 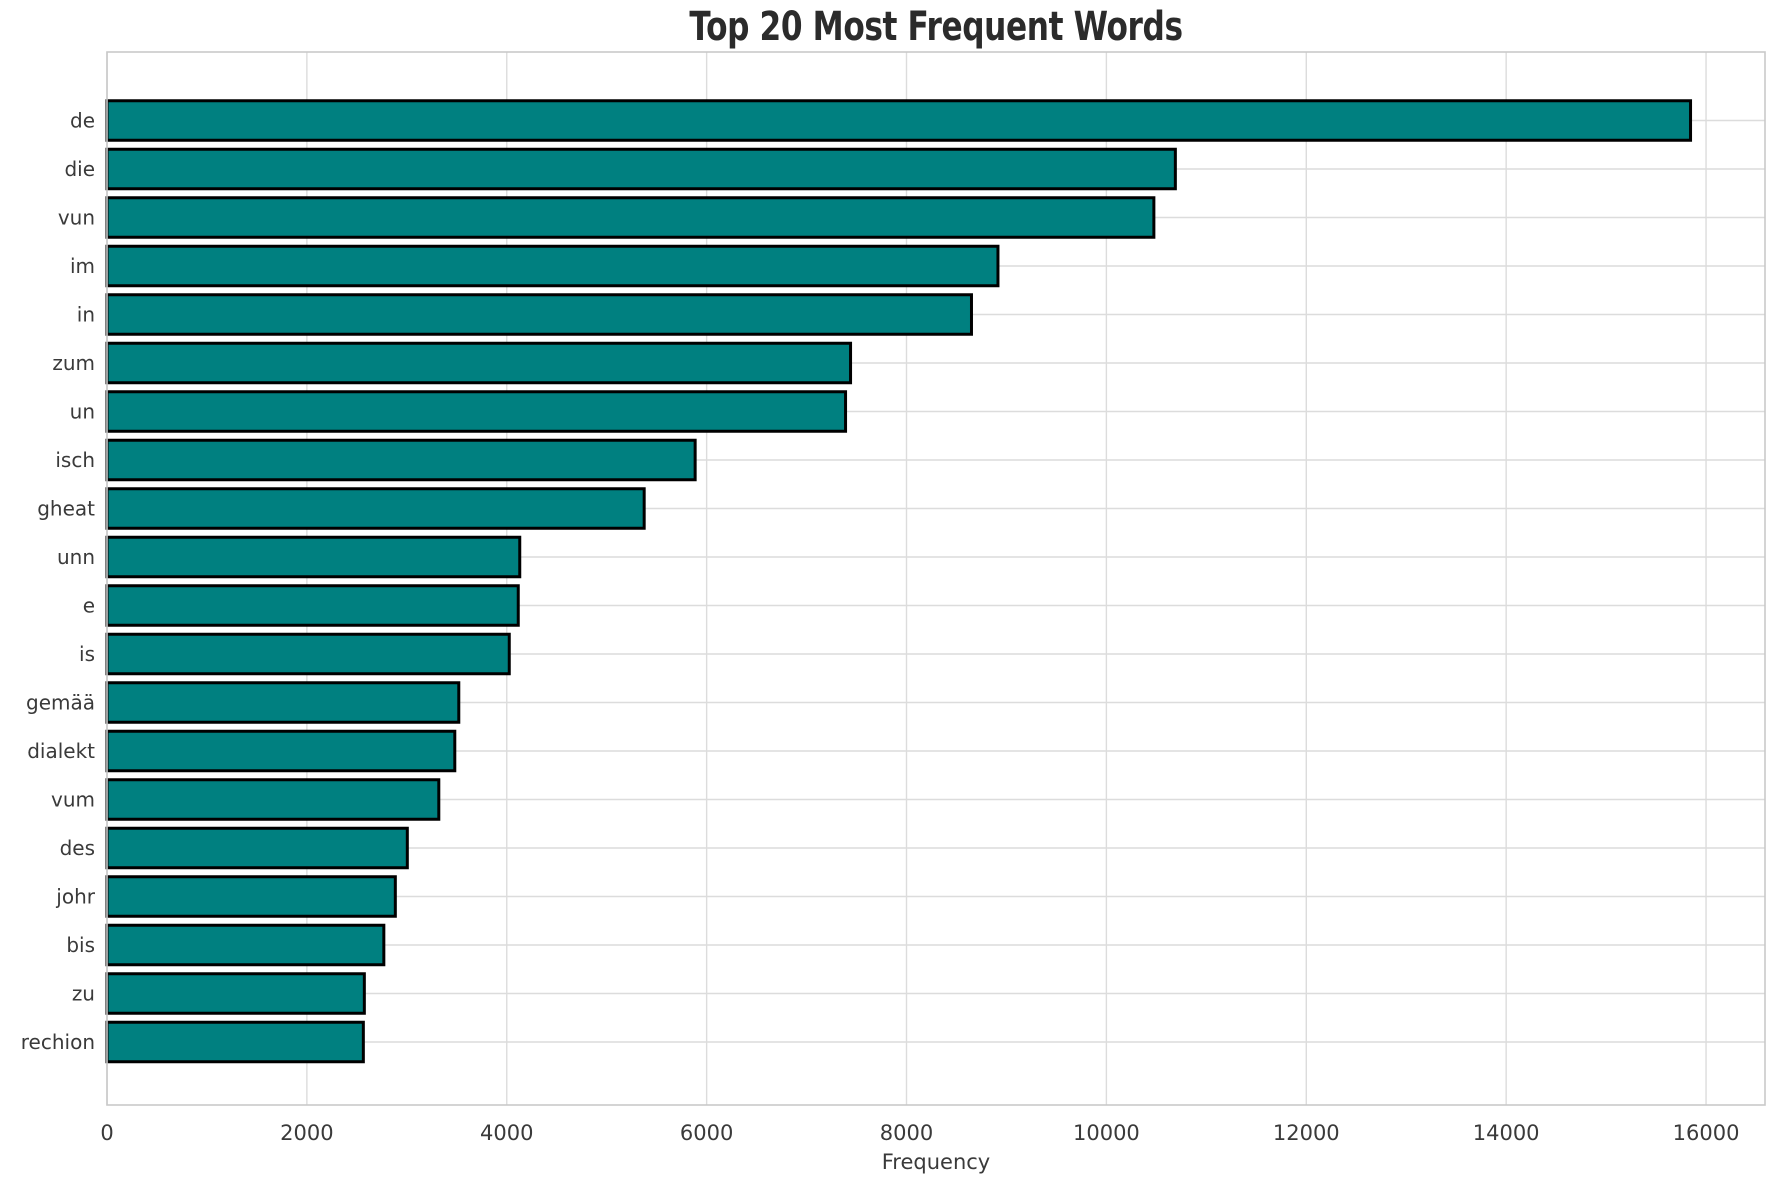 What do you see at coordinates (86, 315) in the screenshot?
I see `y-tick-label: in` at bounding box center [86, 315].